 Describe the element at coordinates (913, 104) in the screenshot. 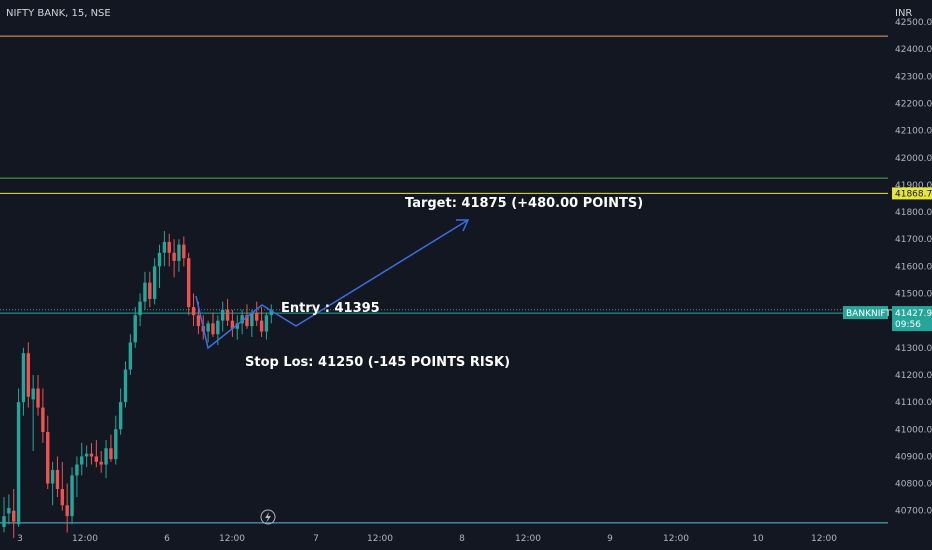

I see `y-tick-label: 42200.00` at that location.